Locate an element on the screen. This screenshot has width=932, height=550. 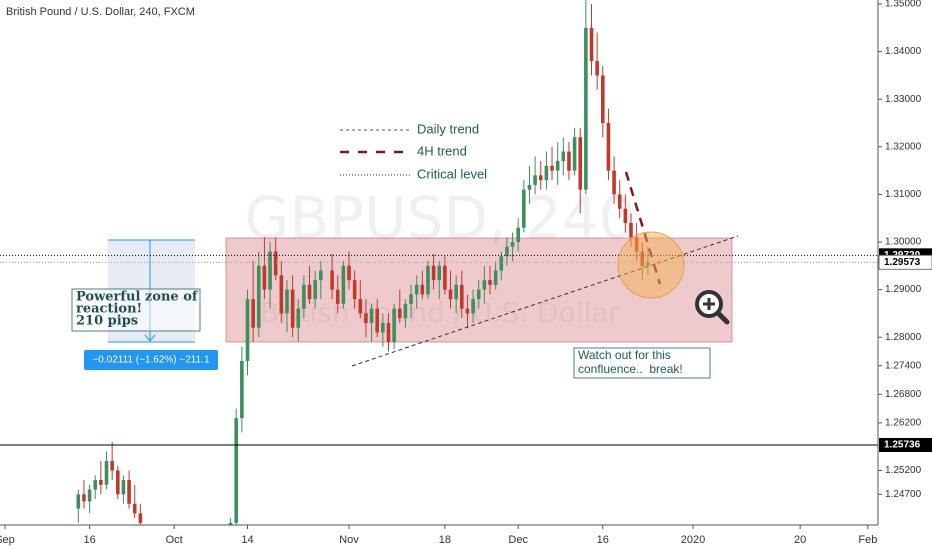
zone-note: 210 pips is located at coordinates (107, 321).